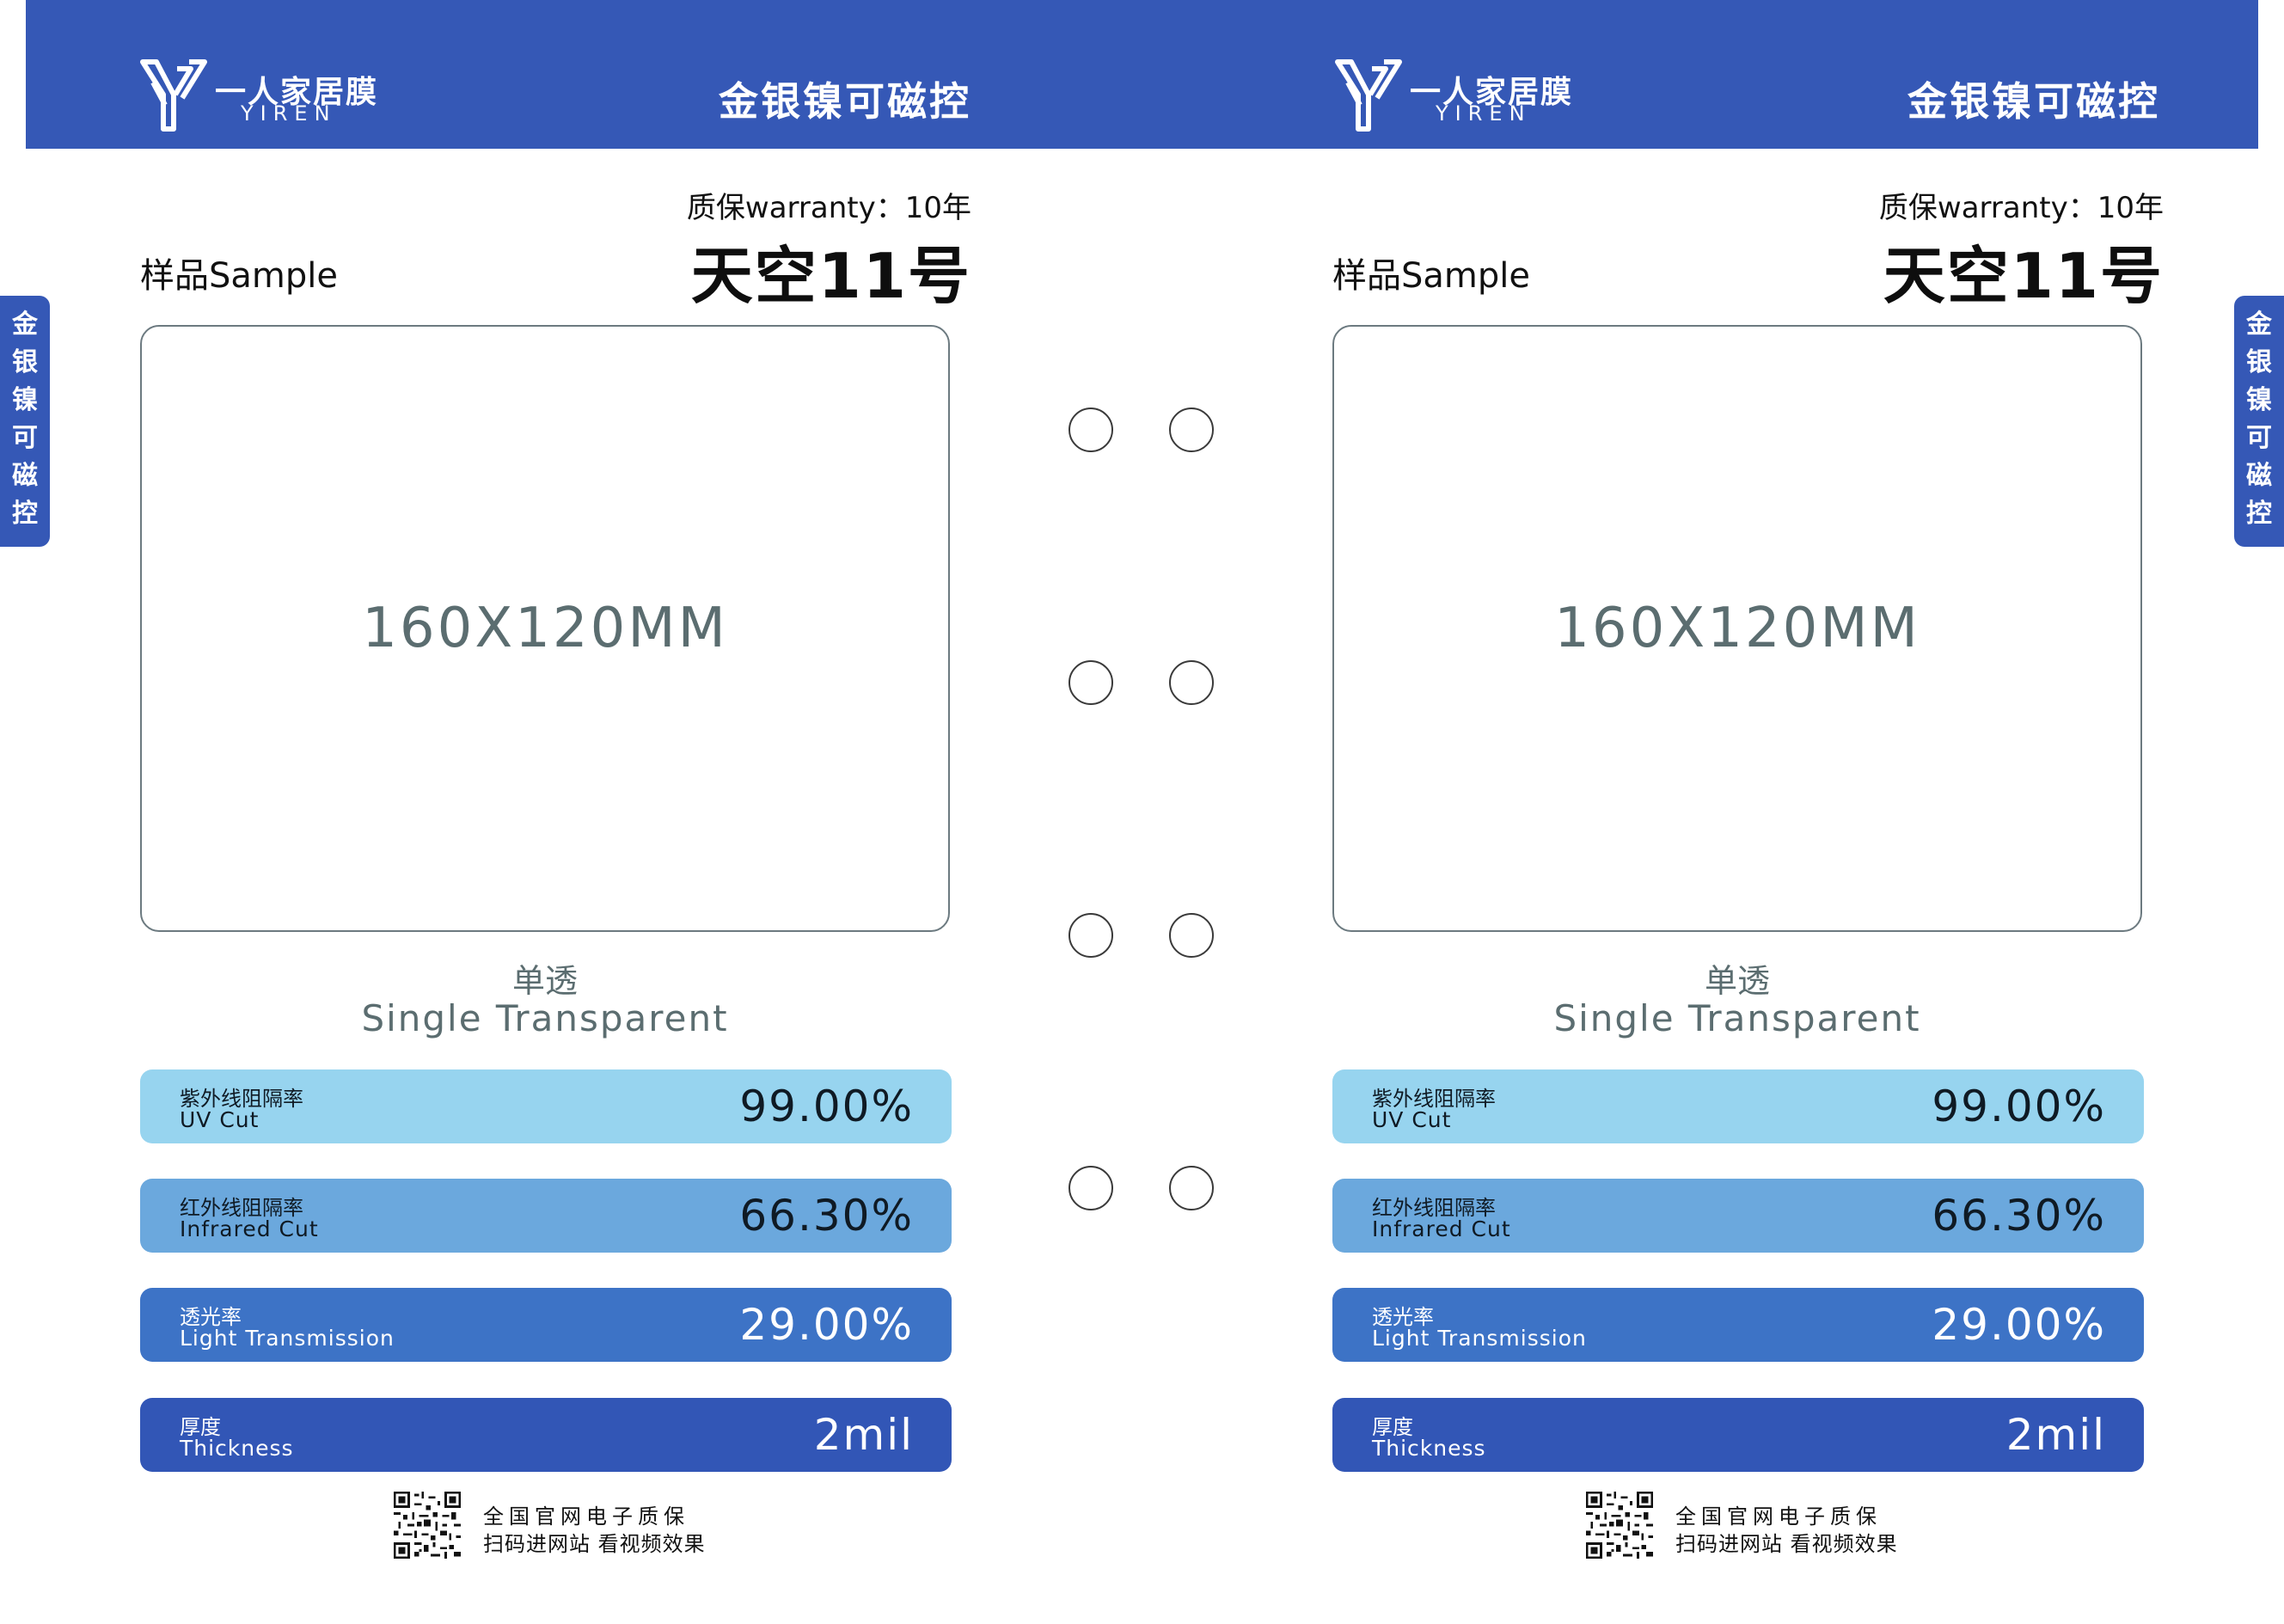 The width and height of the screenshot is (2284, 1624). I want to click on side-tab-right: 金 银 镍 可 磁 控, so click(2259, 421).